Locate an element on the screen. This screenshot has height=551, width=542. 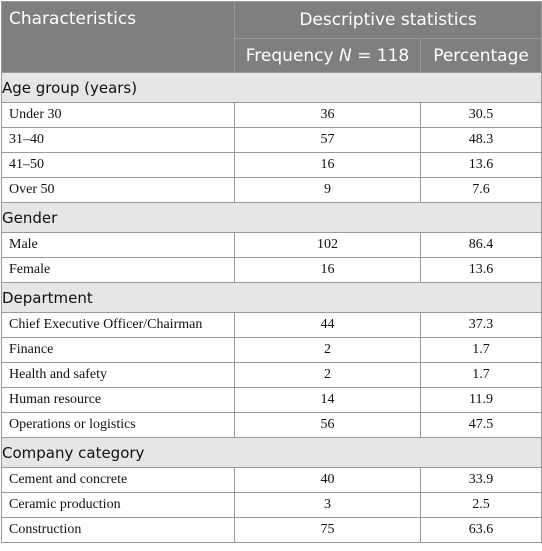
table-row: Male 102 86.4 is located at coordinates (271, 245).